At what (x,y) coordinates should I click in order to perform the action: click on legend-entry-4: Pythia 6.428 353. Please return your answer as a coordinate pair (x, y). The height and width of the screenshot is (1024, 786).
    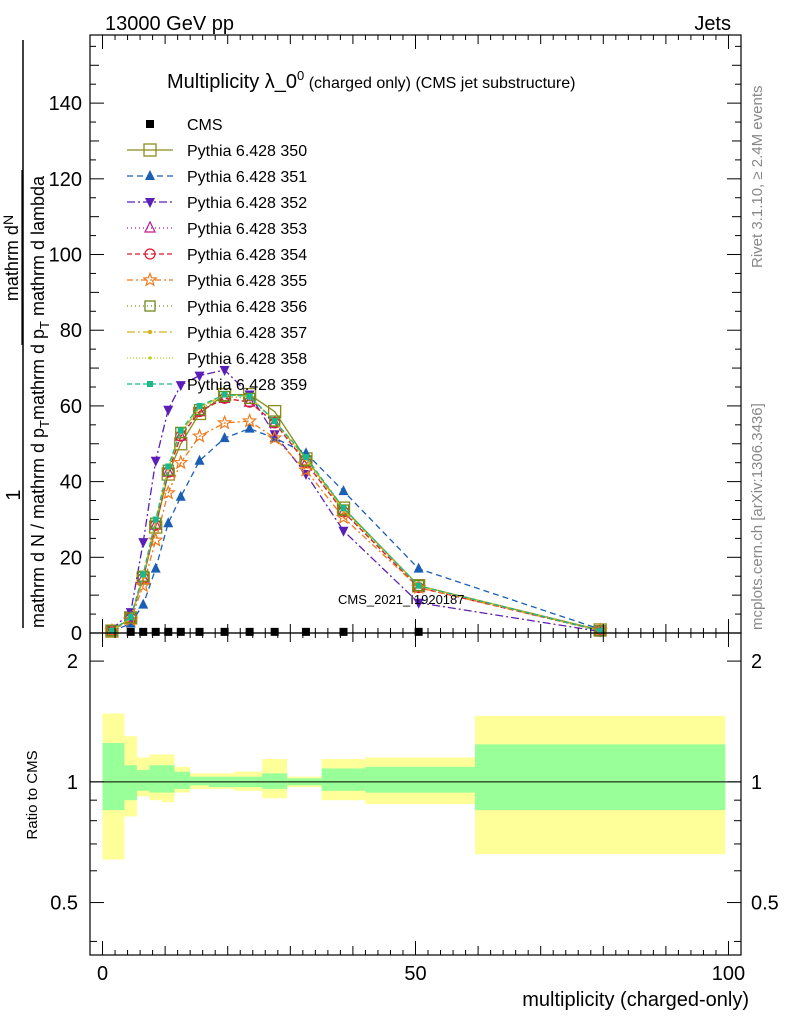
    Looking at the image, I should click on (217, 229).